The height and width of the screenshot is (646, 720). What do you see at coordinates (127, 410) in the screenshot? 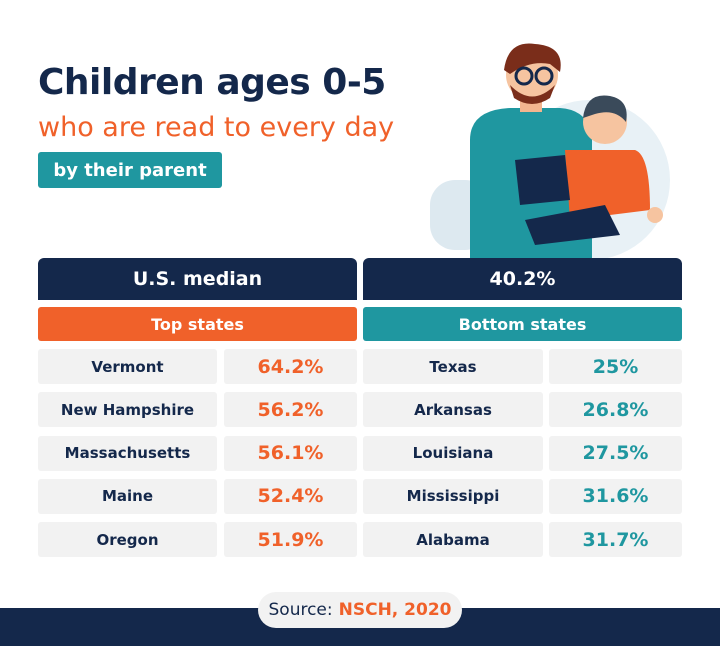
I see `state-name: New Hampshire` at bounding box center [127, 410].